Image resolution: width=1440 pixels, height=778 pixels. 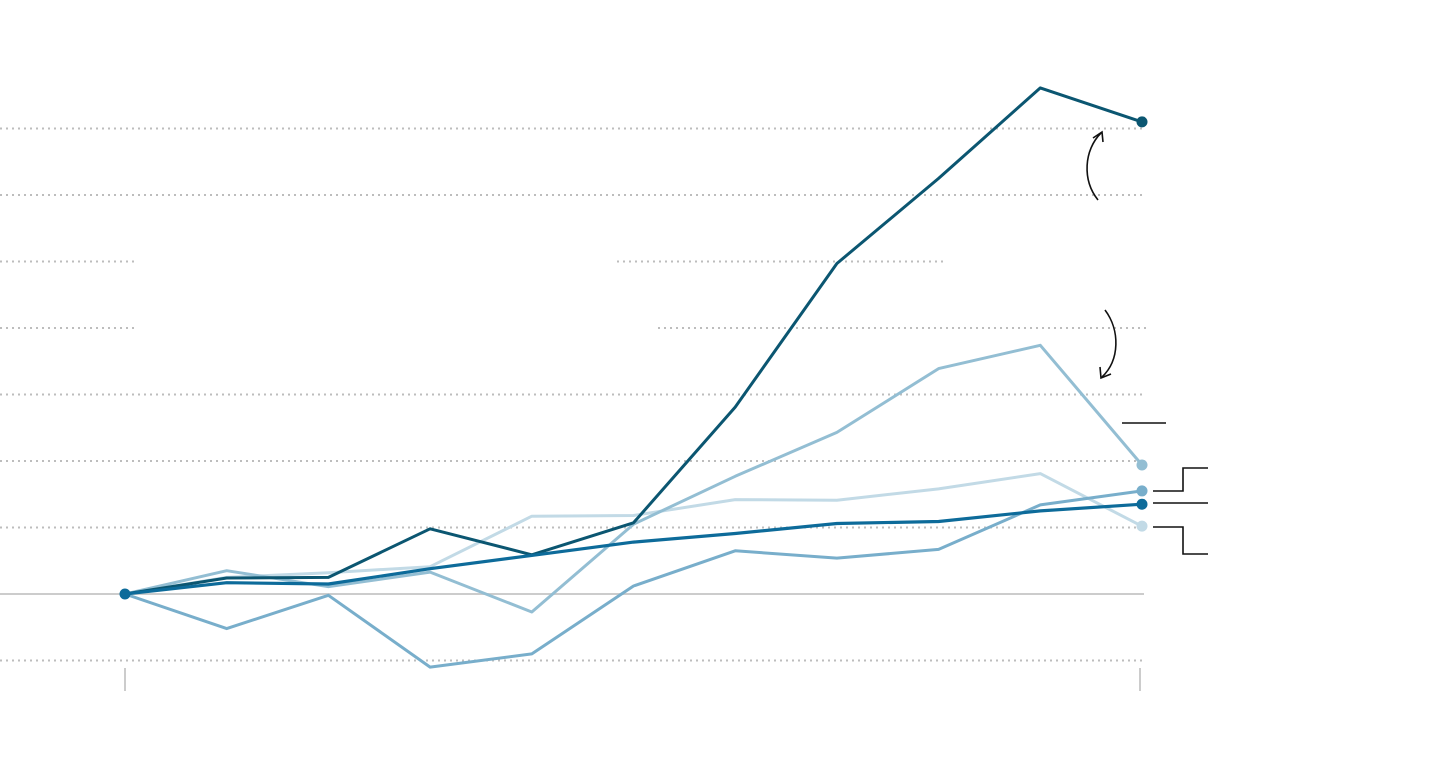 I want to click on annotation-arrow-up, so click(x=1094, y=166).